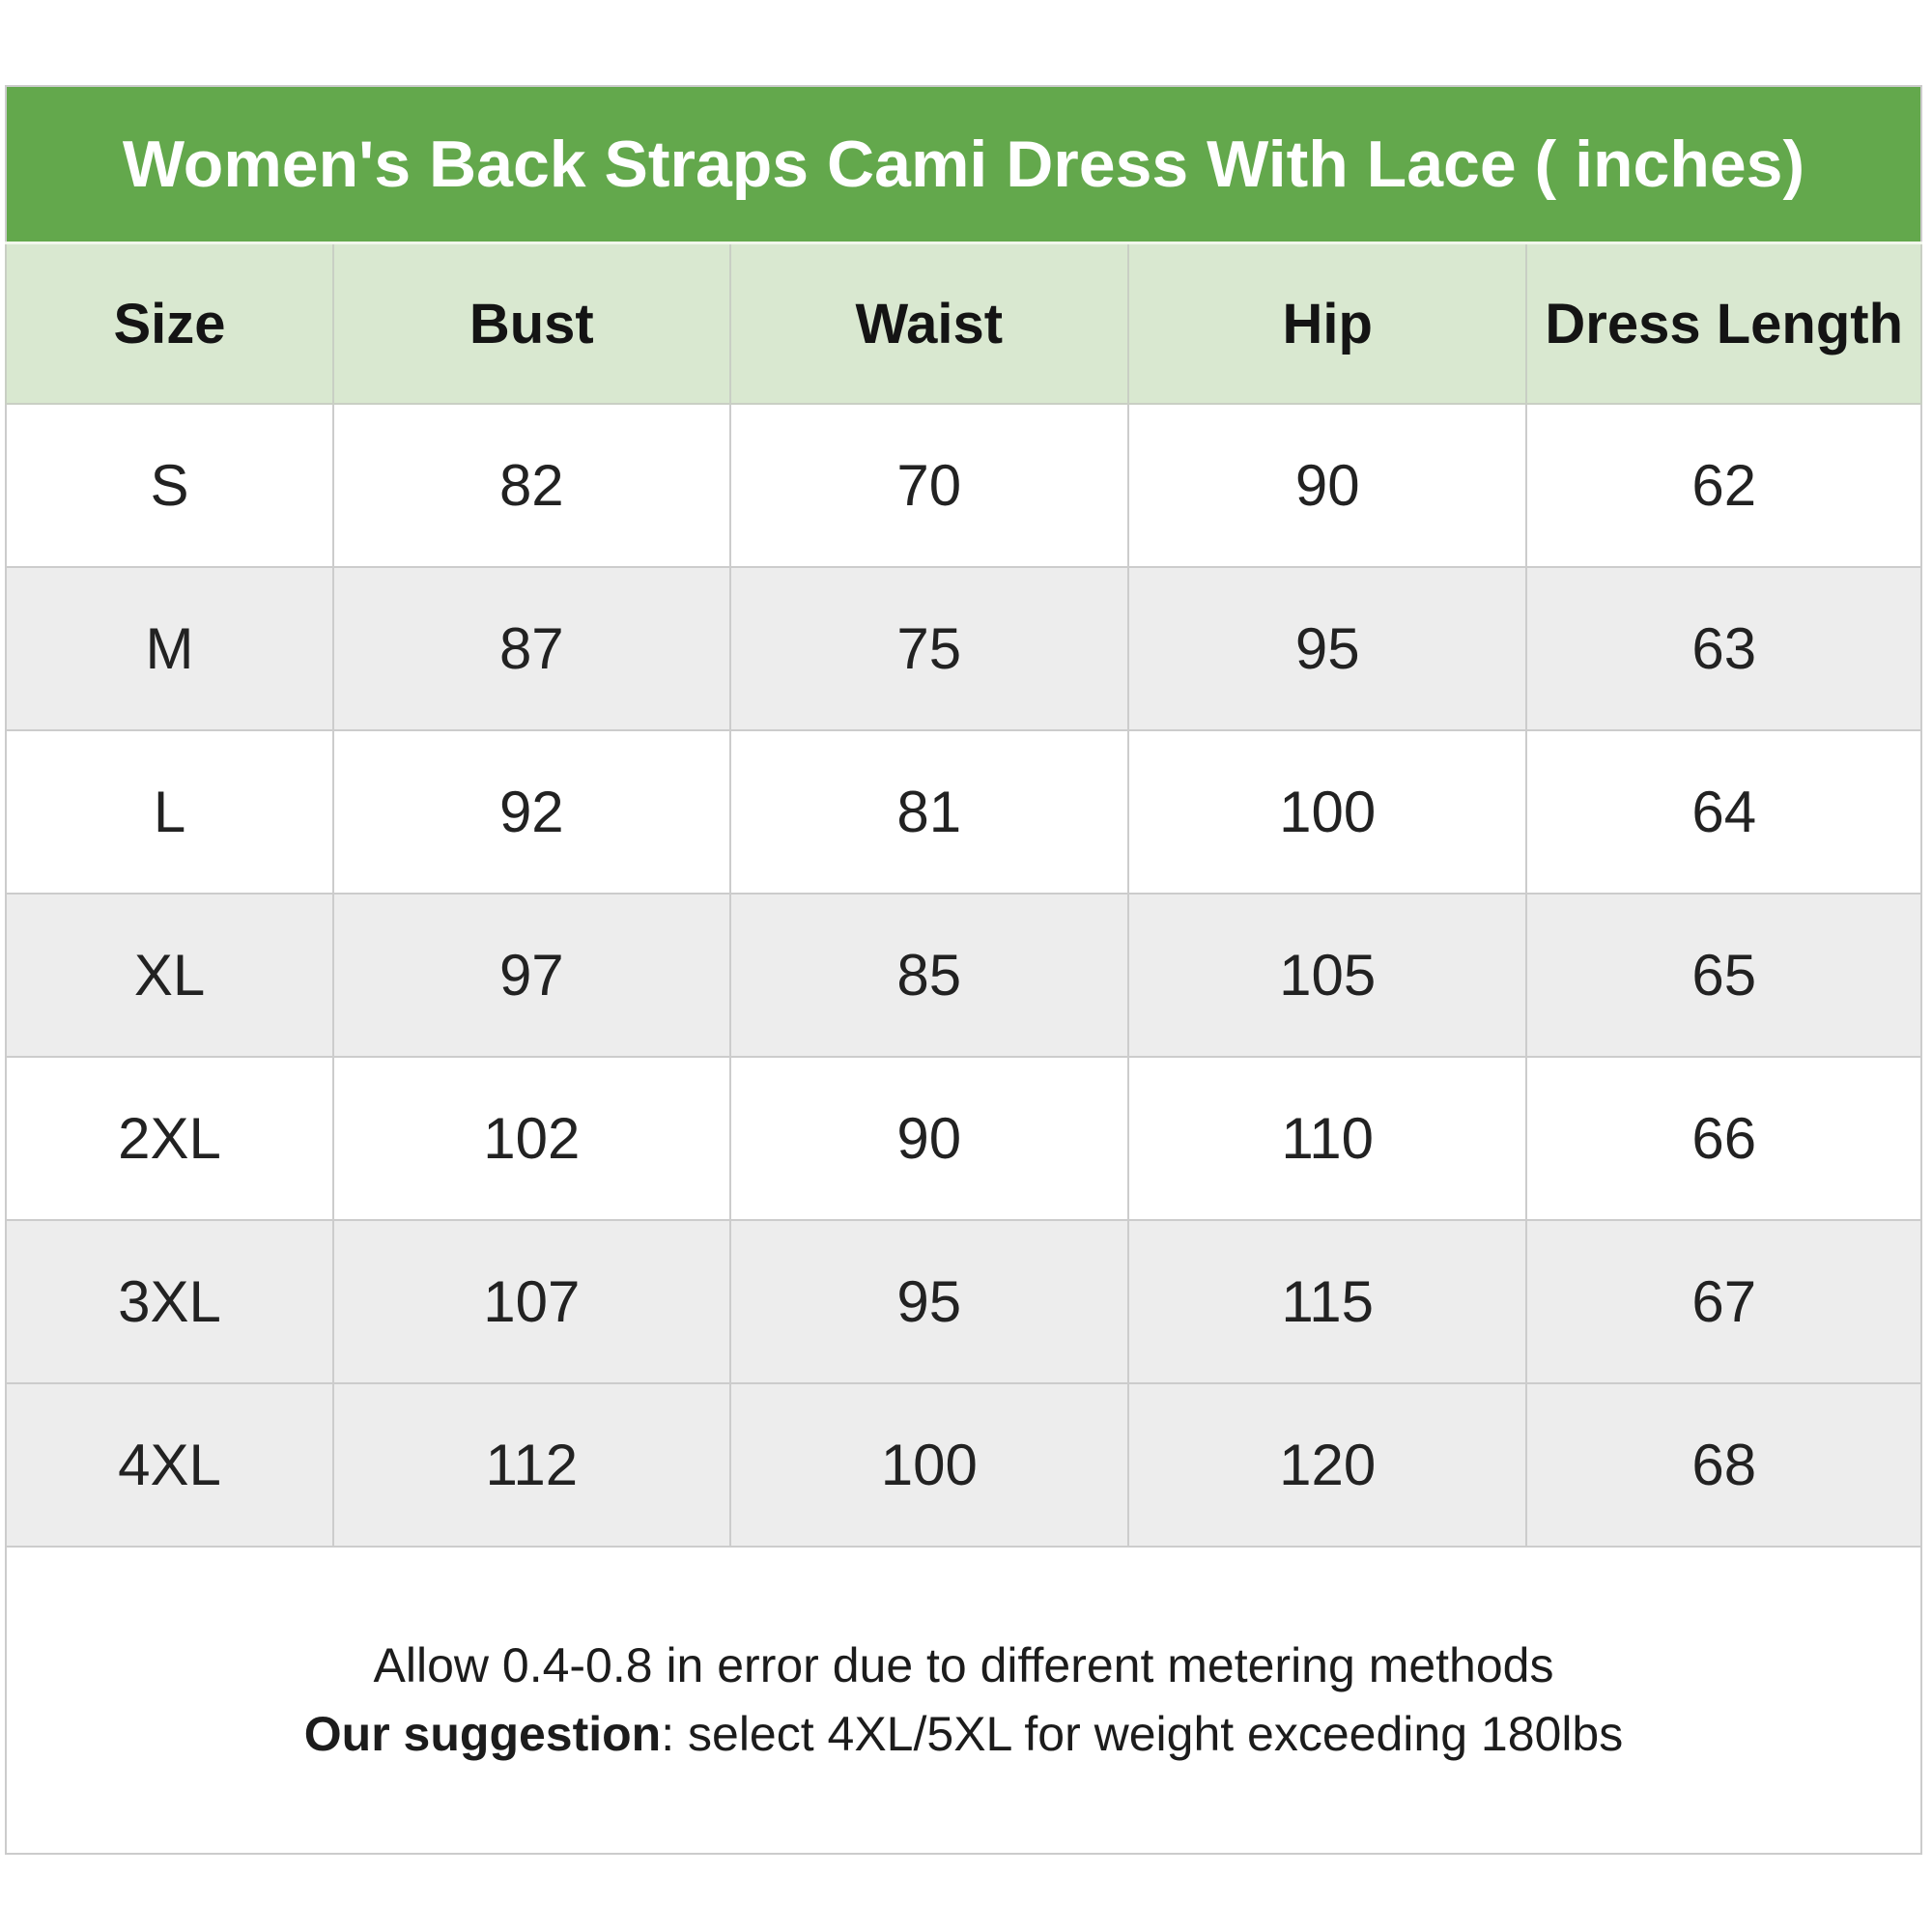 The height and width of the screenshot is (1932, 1932). Describe the element at coordinates (169, 648) in the screenshot. I see `size-cell: M` at that location.